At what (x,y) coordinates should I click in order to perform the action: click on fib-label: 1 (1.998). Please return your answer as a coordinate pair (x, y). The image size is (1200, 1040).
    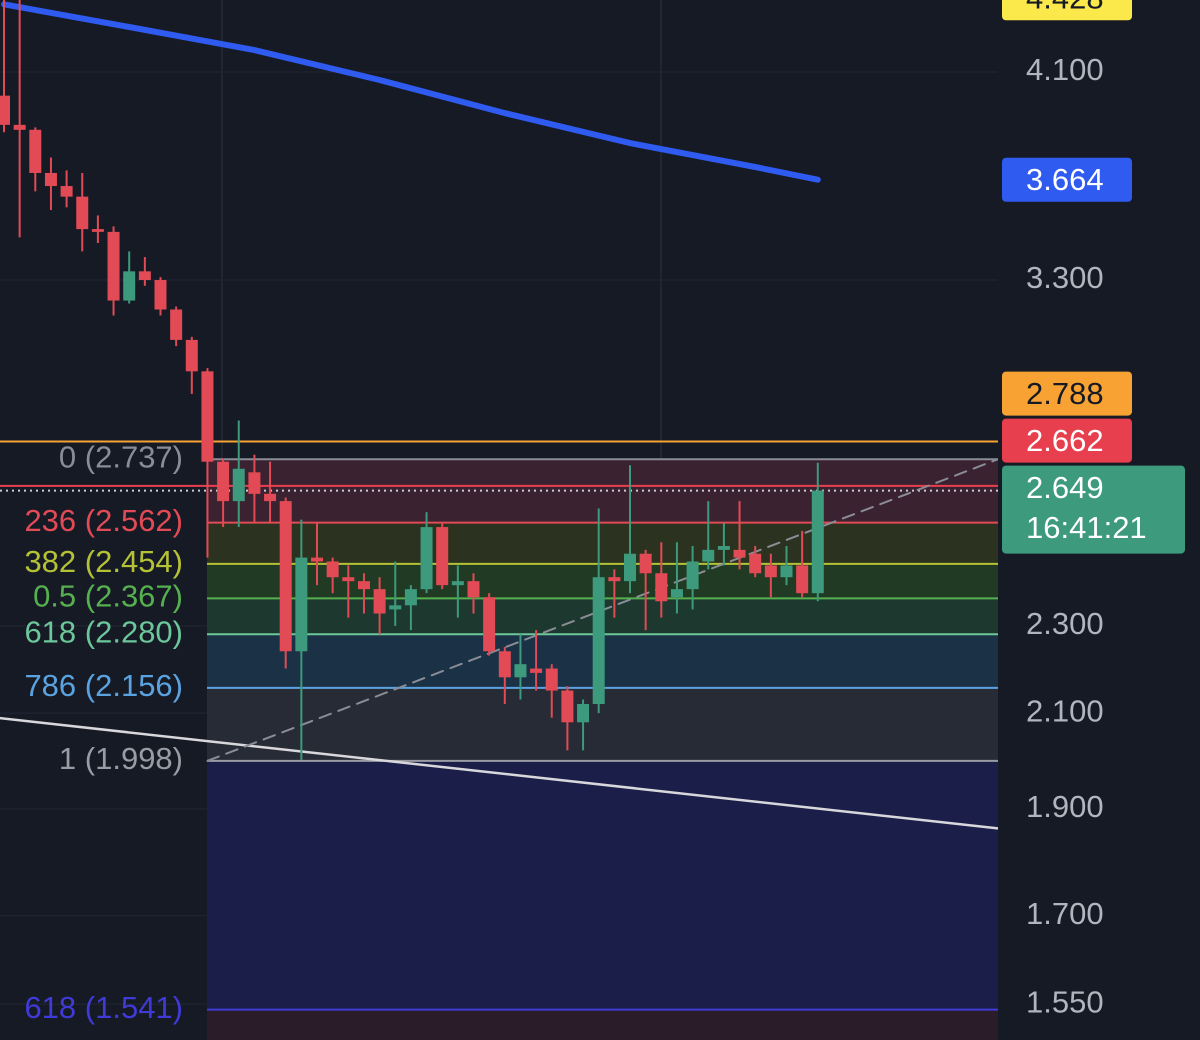
    Looking at the image, I should click on (121, 758).